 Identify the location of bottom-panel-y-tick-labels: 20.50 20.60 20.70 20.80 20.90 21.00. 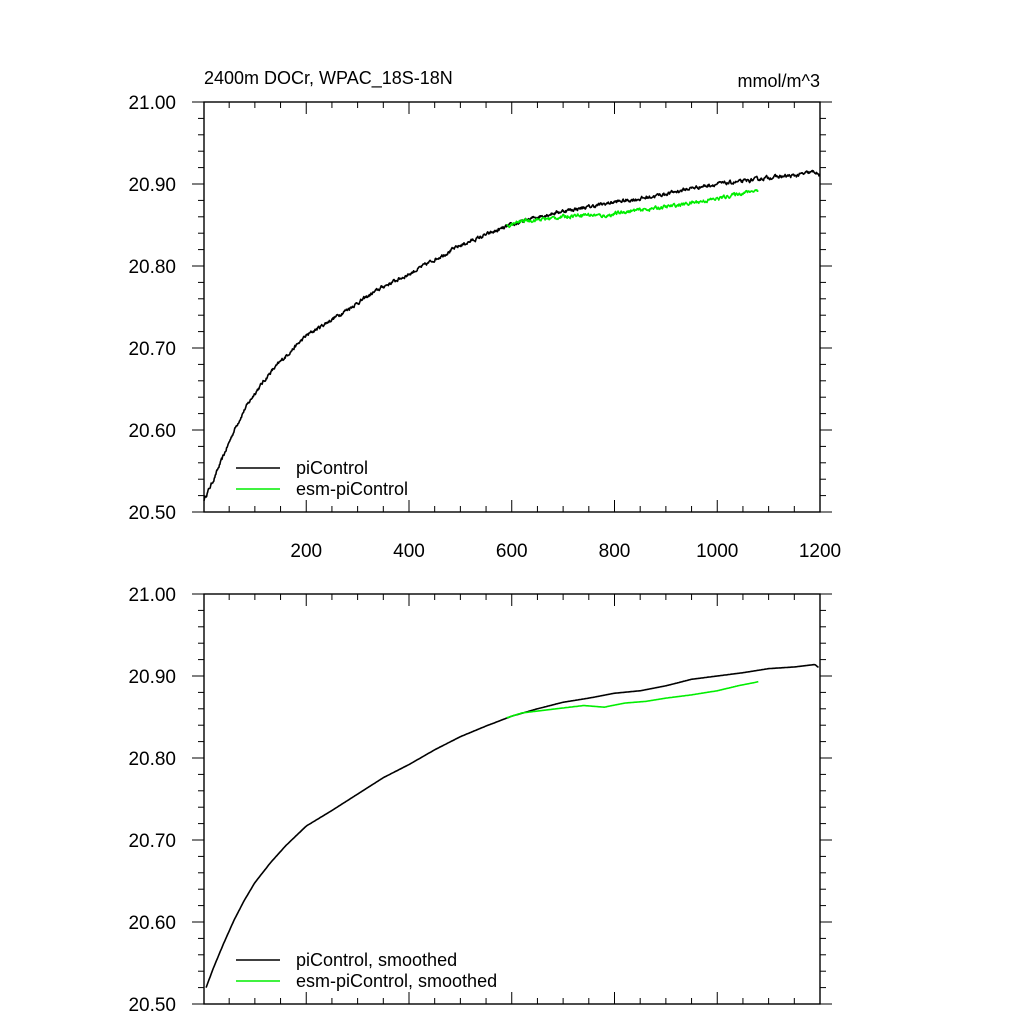
(152, 800).